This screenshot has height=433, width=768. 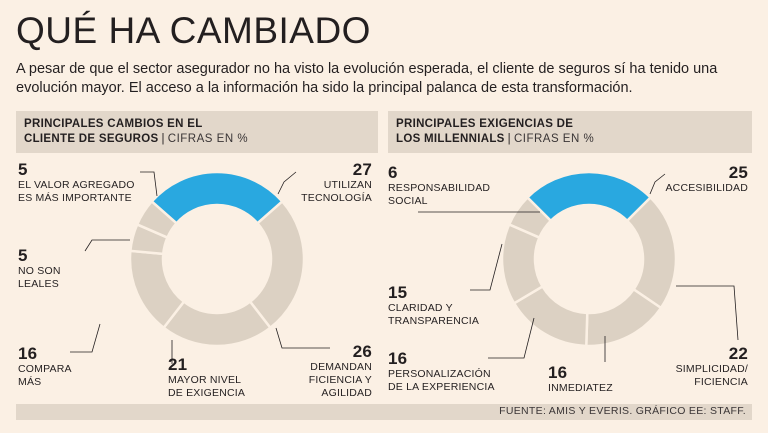 What do you see at coordinates (362, 169) in the screenshot?
I see `chart1-value-1: 27` at bounding box center [362, 169].